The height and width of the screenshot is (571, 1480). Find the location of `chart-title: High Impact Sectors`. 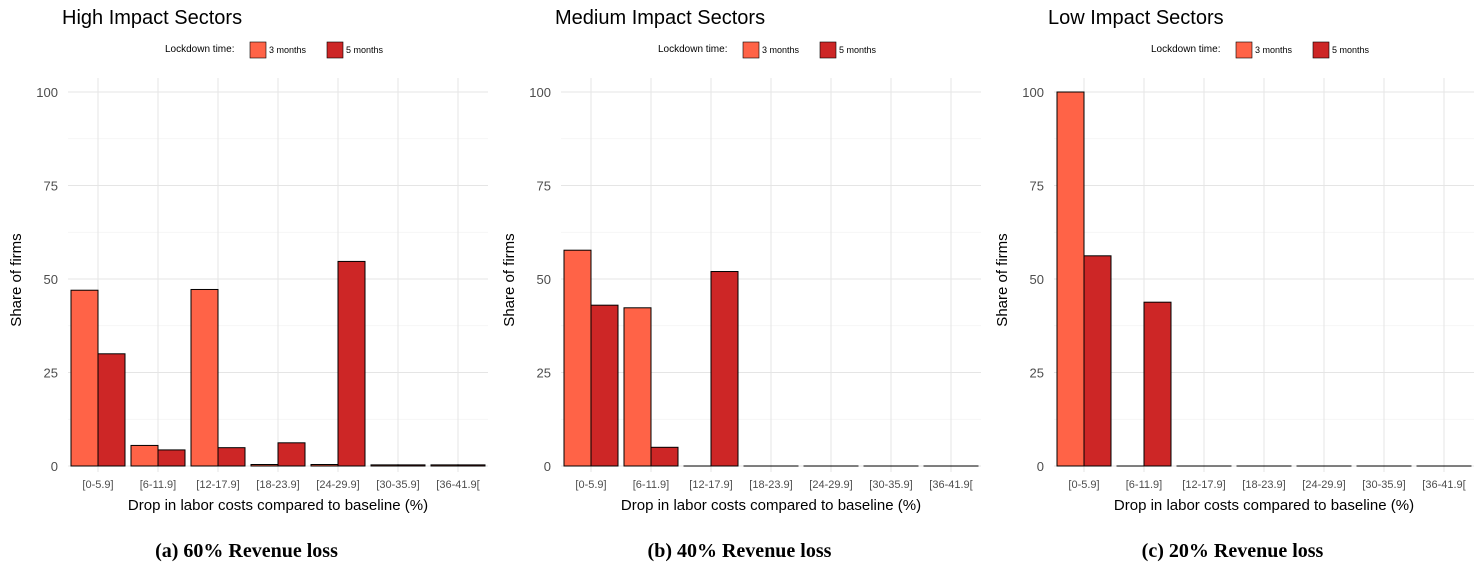

chart-title: High Impact Sectors is located at coordinates (152, 18).